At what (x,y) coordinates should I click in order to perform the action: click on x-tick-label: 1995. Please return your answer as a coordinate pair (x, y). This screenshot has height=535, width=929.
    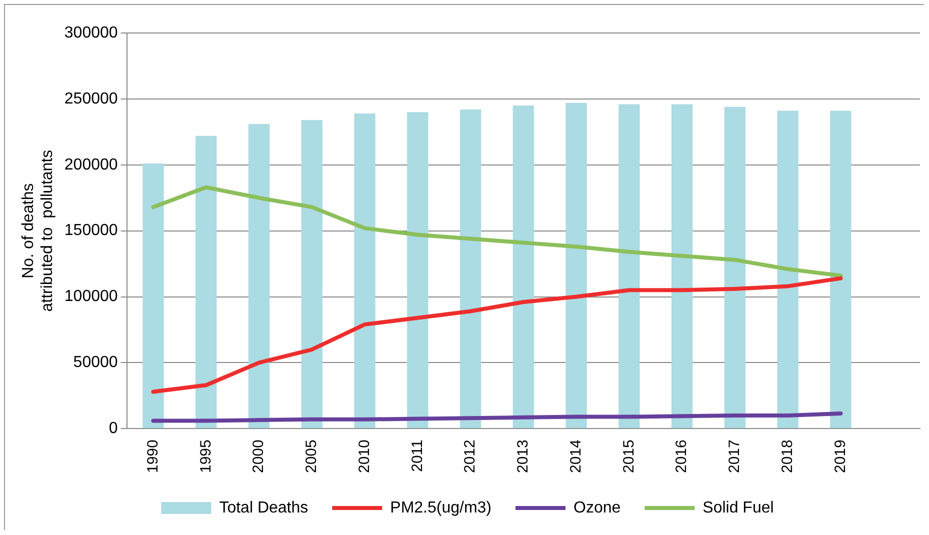
    Looking at the image, I should click on (205, 457).